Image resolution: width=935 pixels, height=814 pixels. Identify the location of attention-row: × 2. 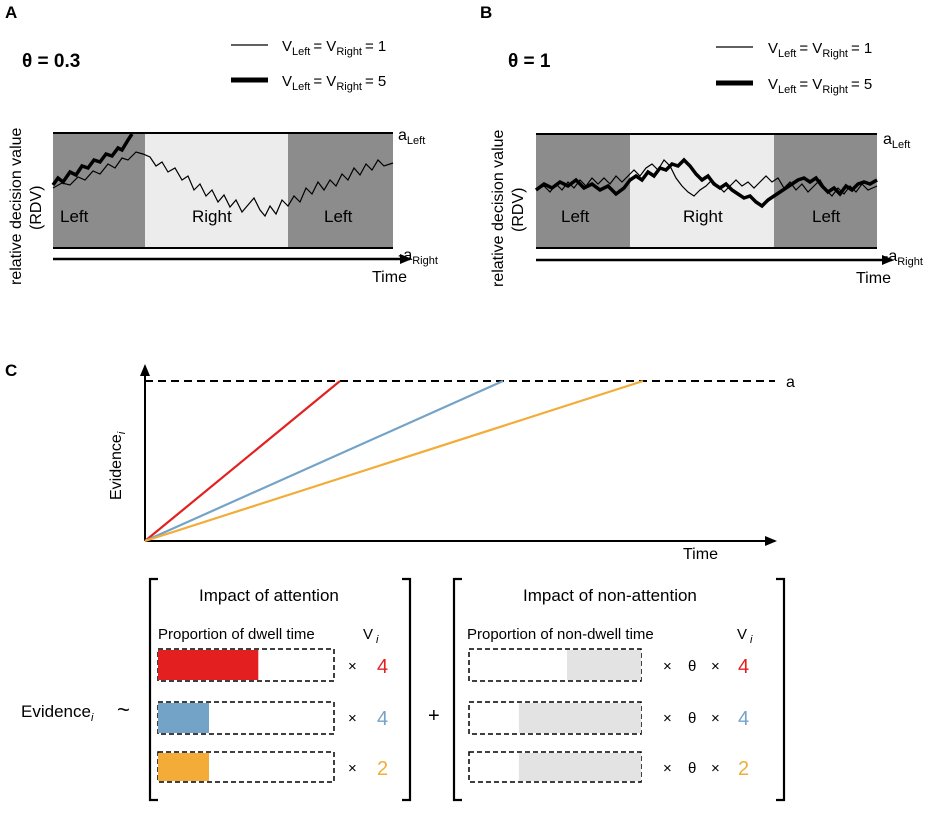
(272, 767).